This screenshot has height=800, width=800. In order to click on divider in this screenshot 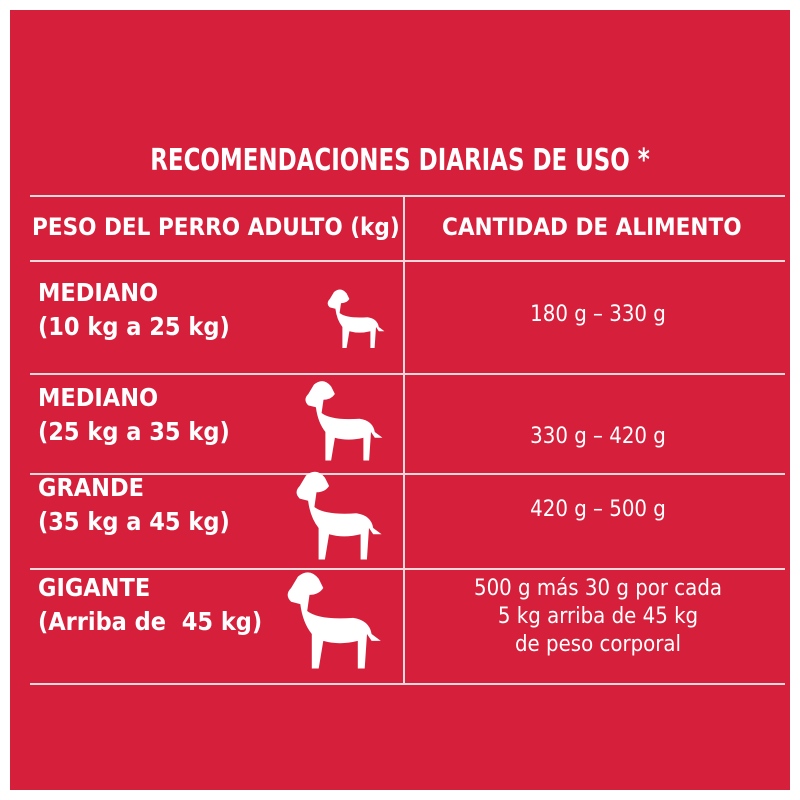, I will do `click(404, 440)`.